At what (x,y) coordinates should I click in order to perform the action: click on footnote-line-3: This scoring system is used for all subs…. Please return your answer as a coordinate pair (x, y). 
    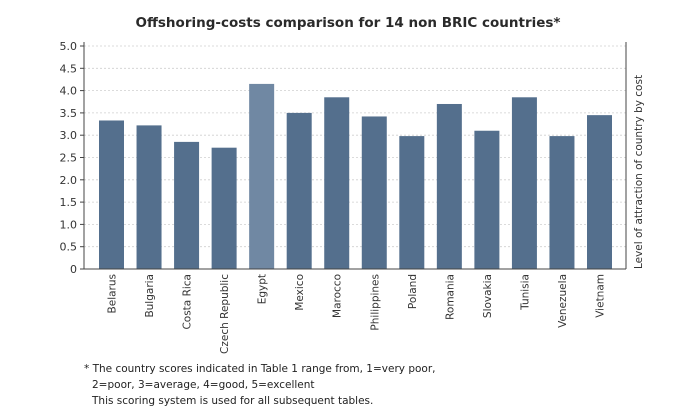
    Looking at the image, I should click on (233, 401).